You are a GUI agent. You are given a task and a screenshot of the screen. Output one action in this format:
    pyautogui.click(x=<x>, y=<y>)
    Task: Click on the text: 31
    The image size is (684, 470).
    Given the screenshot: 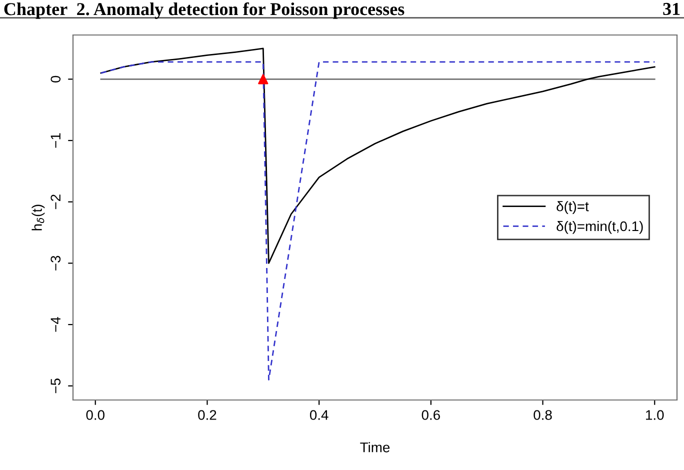 What is the action you would take?
    pyautogui.click(x=671, y=9)
    